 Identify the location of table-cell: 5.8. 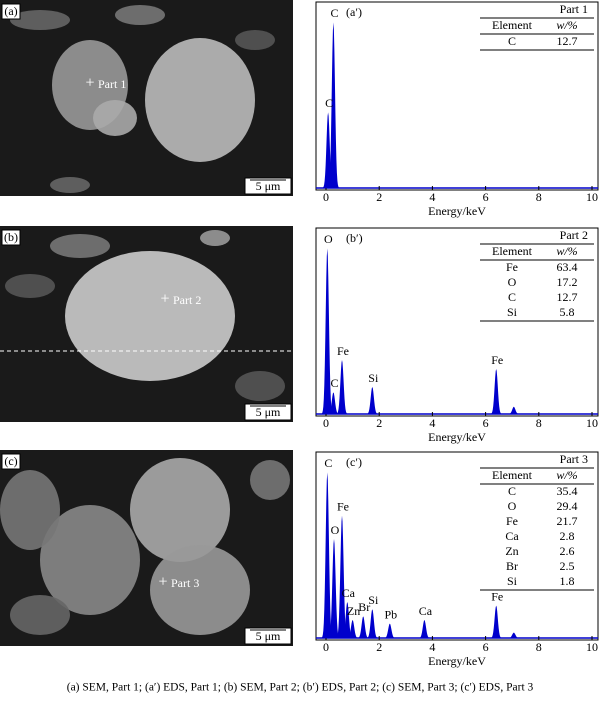
(567, 312).